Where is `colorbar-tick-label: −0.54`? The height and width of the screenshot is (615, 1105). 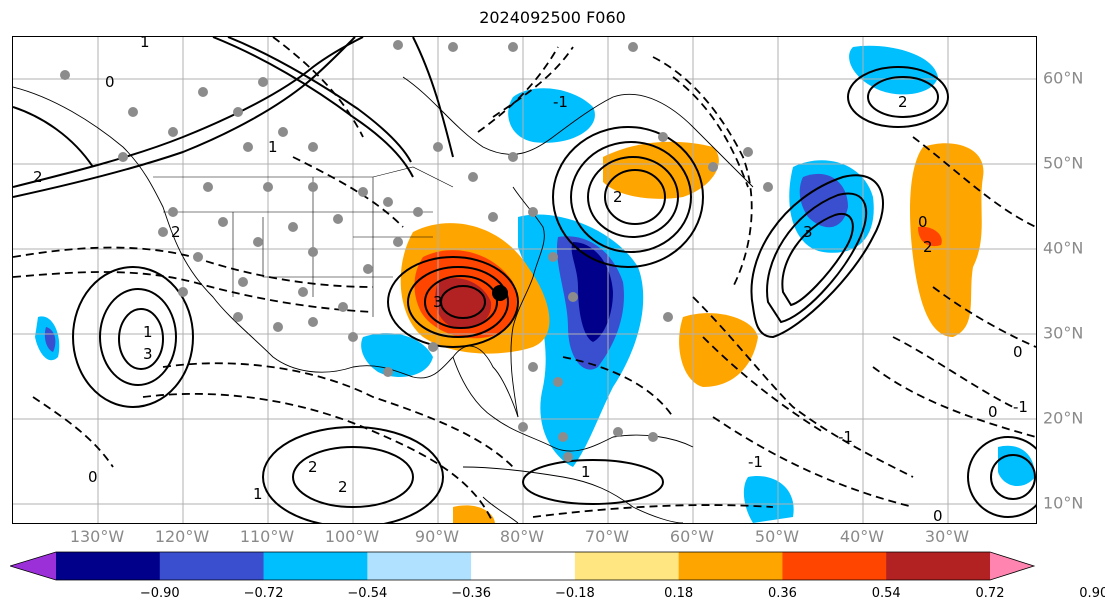 colorbar-tick-label: −0.54 is located at coordinates (367, 593).